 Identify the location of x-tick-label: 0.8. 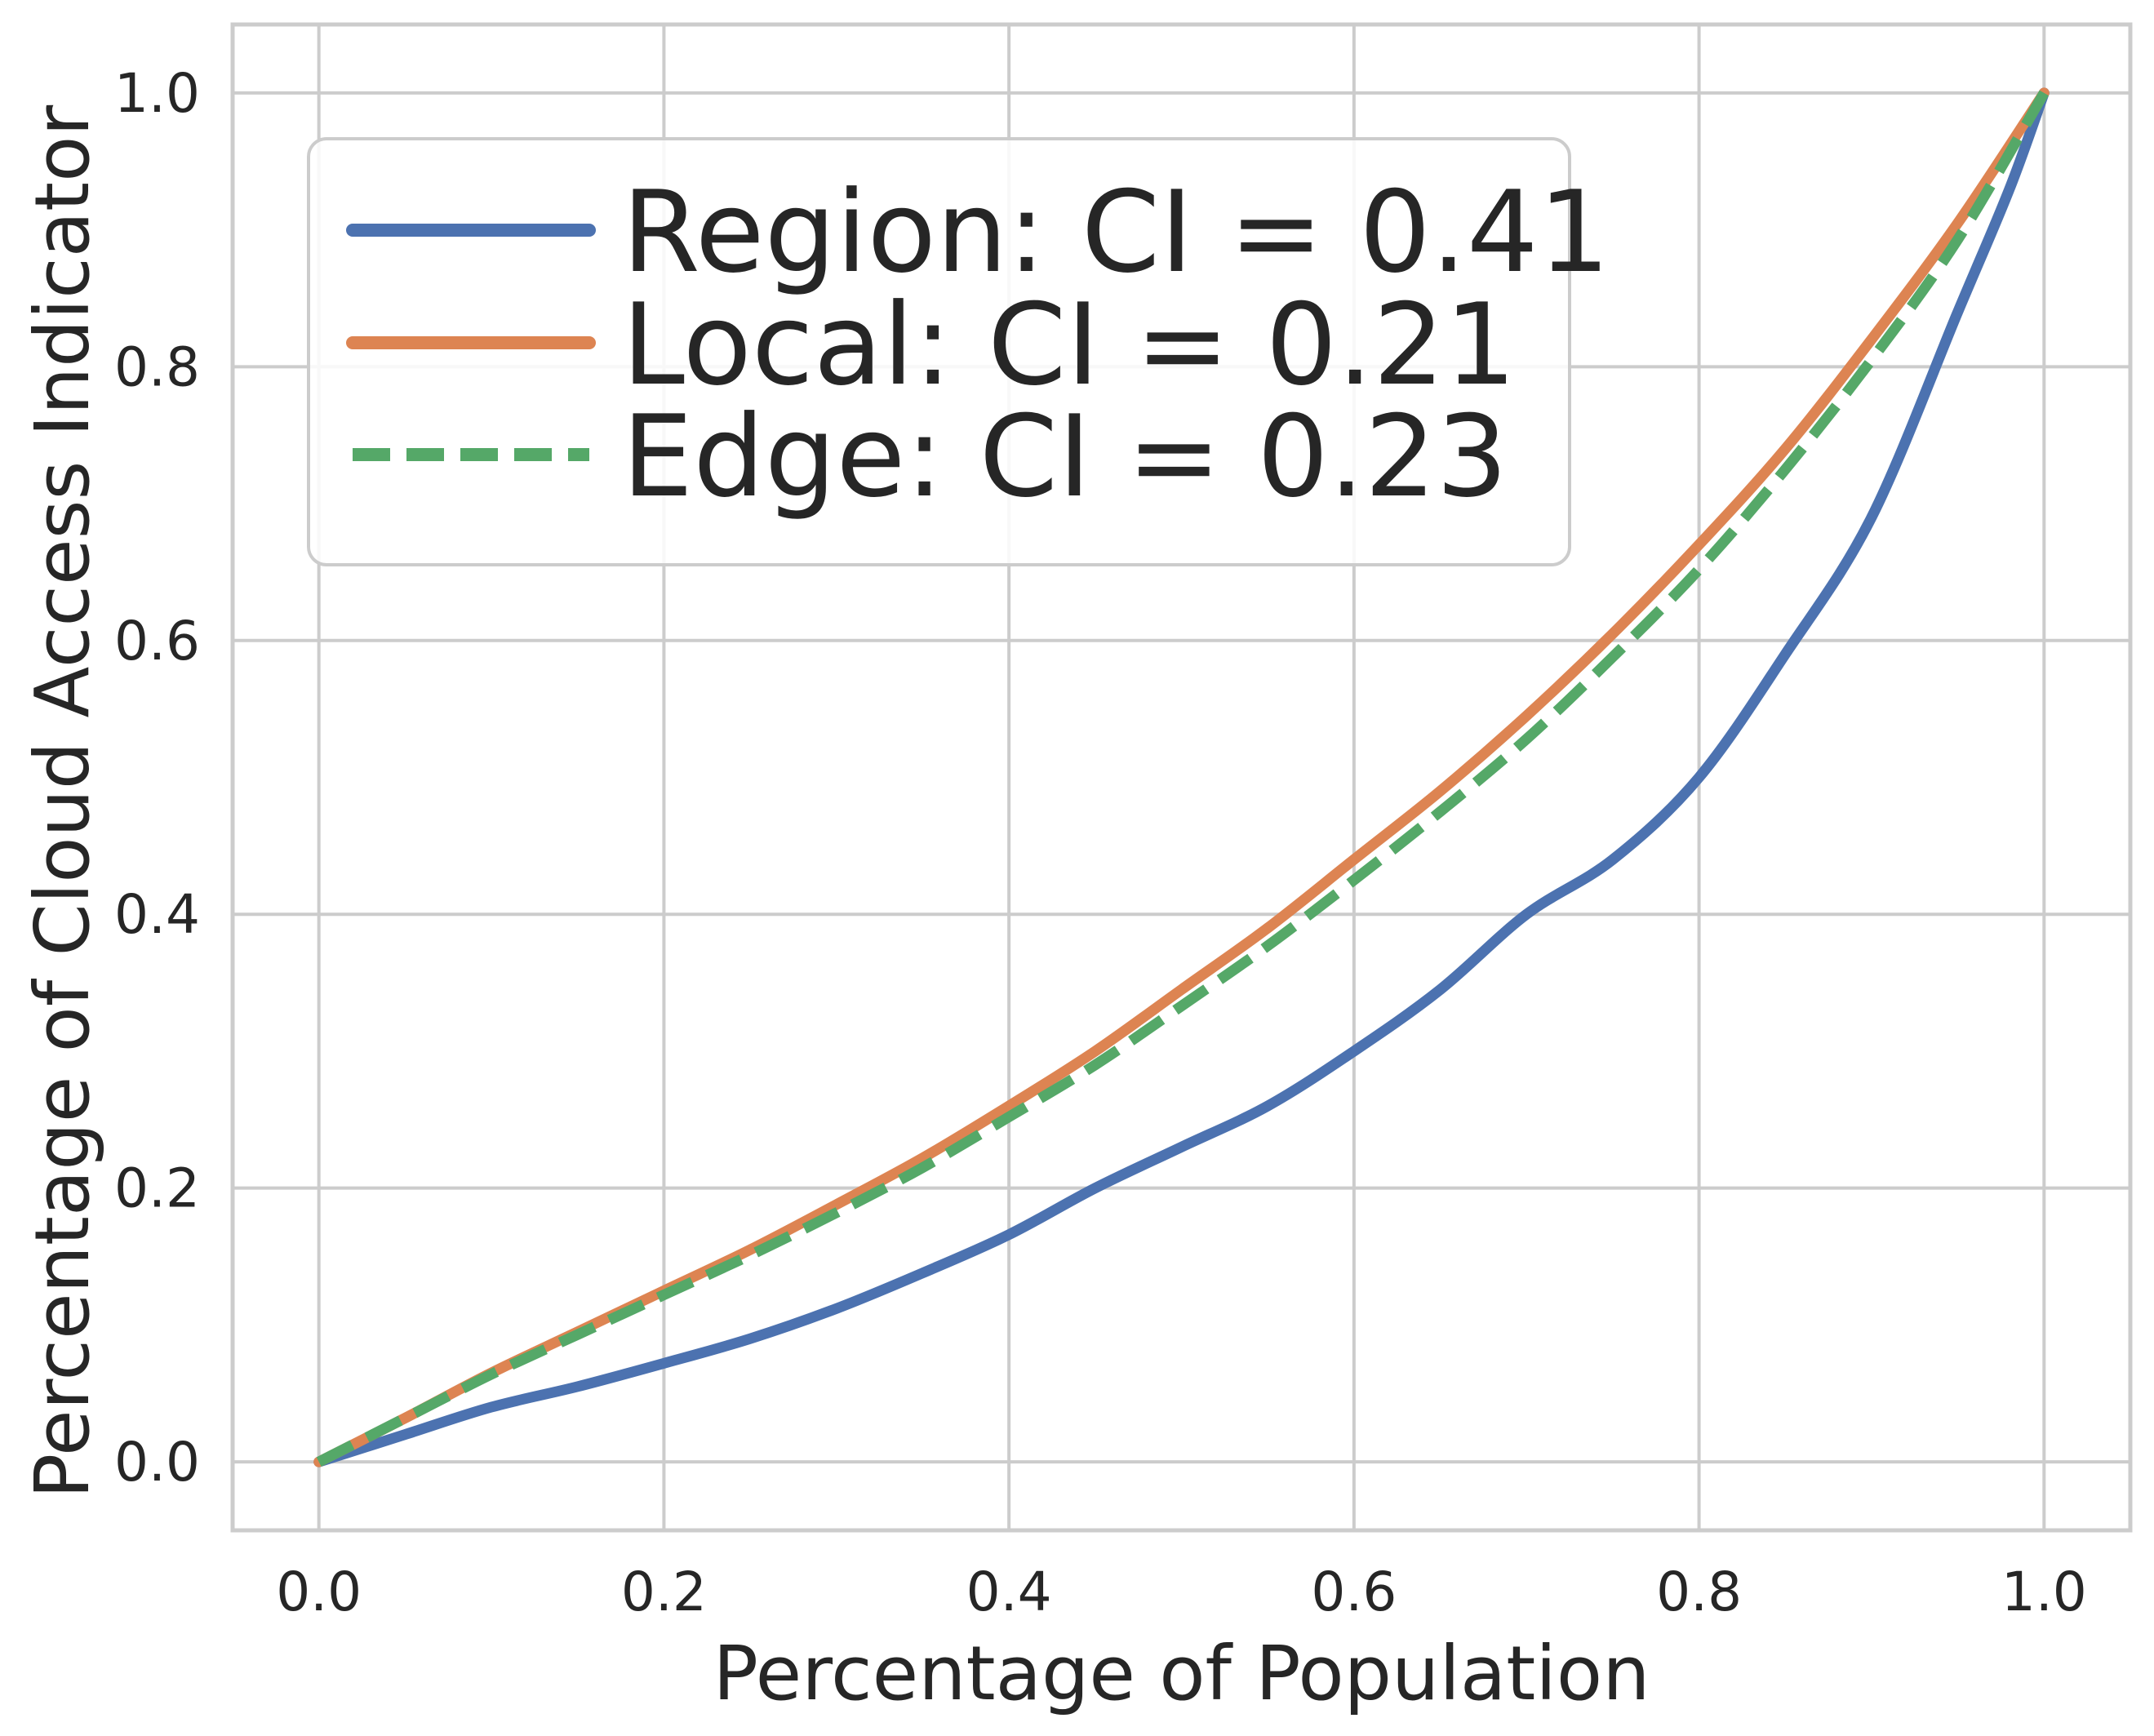
(1699, 1592).